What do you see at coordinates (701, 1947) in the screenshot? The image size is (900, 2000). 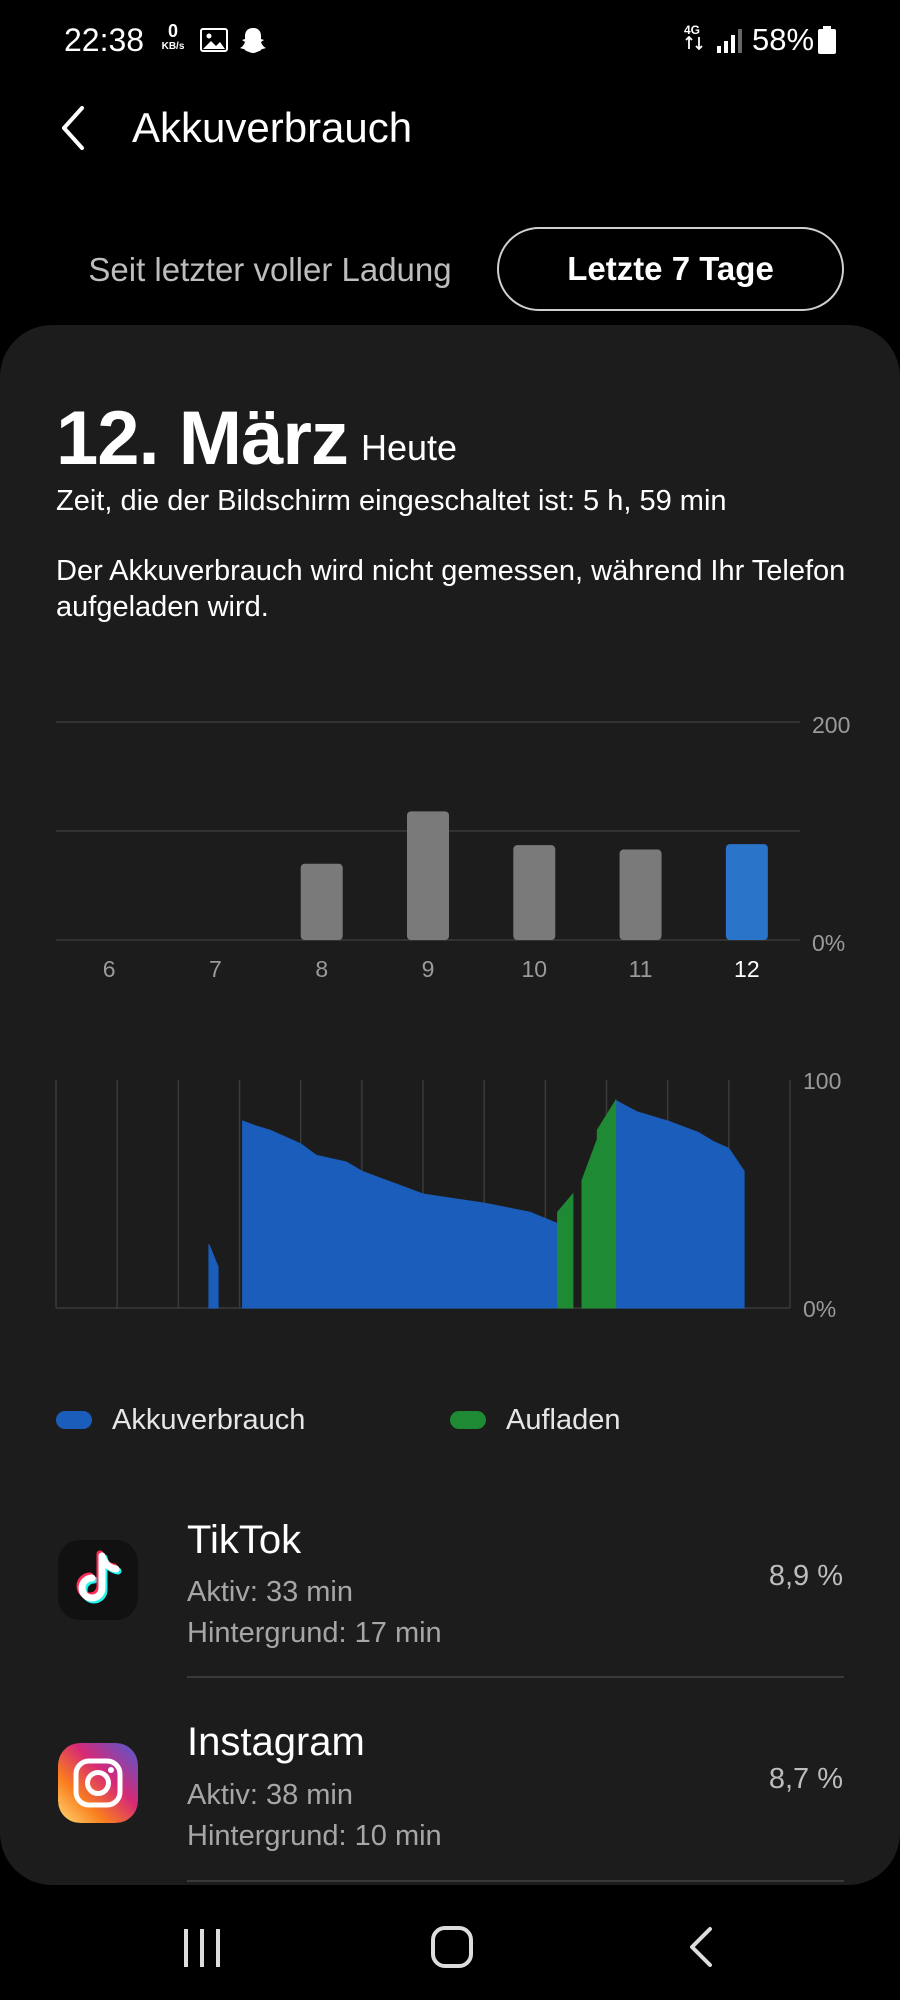 I see `back-icon` at bounding box center [701, 1947].